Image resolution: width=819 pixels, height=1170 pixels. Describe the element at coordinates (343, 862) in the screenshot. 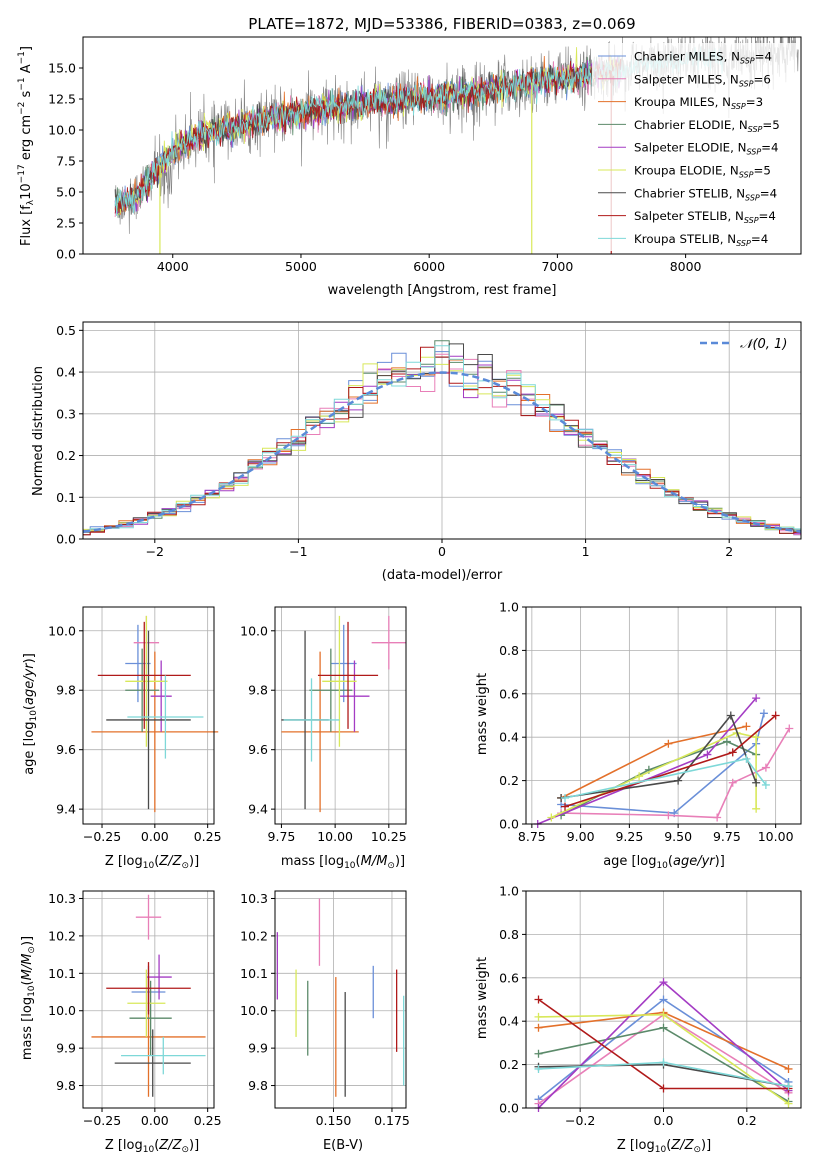

I see `ageM-xlabel: mass [log10(M/M⊙)]` at that location.